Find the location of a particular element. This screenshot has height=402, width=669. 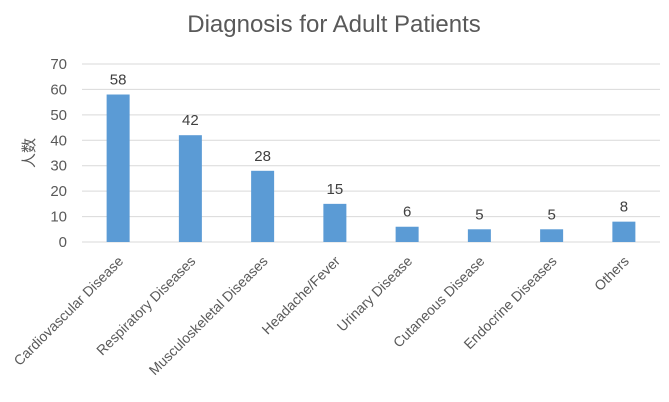

y-tick-label: 10 is located at coordinates (58, 217).